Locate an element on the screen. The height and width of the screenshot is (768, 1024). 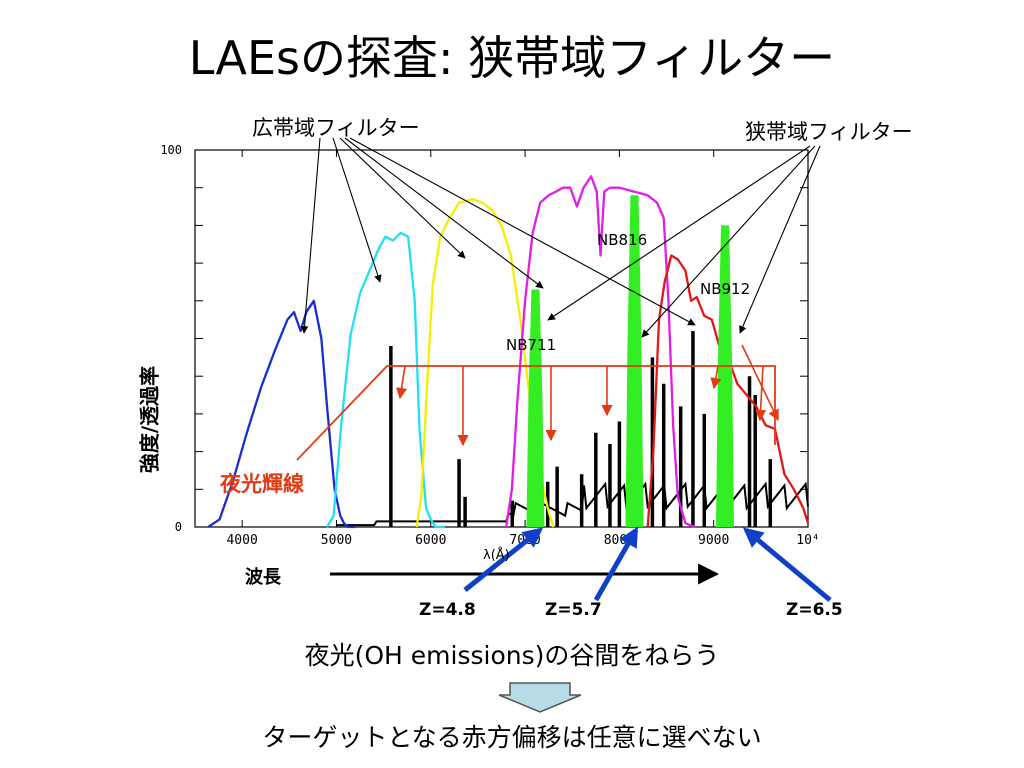
redshift-label-4.8: Z=4.8 is located at coordinates (447, 610).